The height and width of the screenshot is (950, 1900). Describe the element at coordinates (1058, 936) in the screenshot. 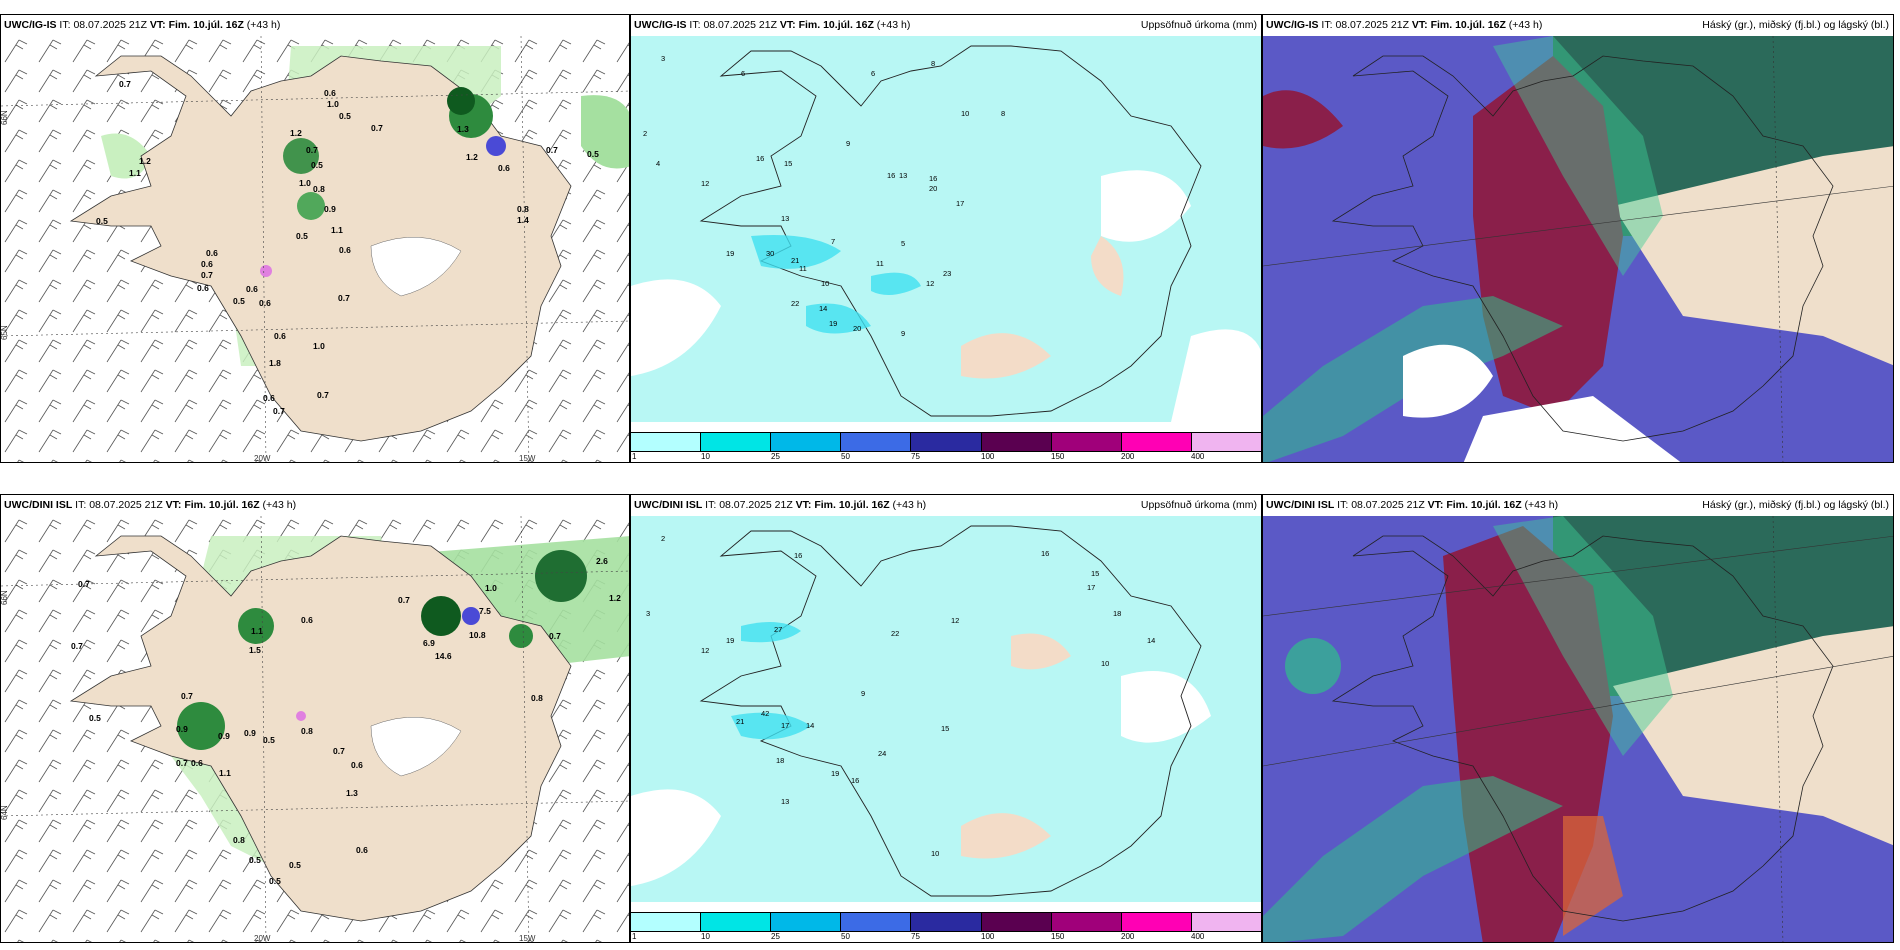

I see `colorbar-tick: 150` at that location.